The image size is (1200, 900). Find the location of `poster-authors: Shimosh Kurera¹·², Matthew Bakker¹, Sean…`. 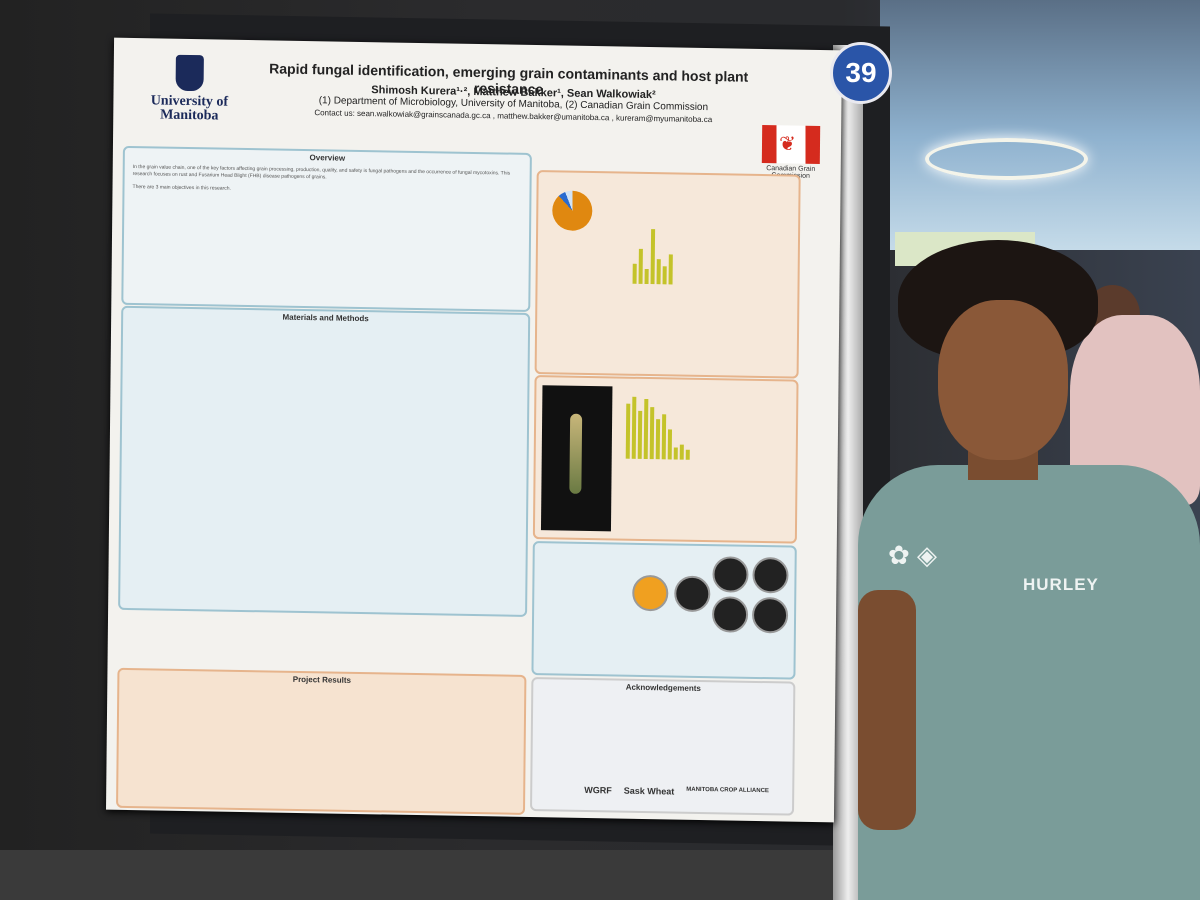

poster-authors: Shimosh Kurera¹·², Matthew Bakker¹, Sean… is located at coordinates (513, 104).